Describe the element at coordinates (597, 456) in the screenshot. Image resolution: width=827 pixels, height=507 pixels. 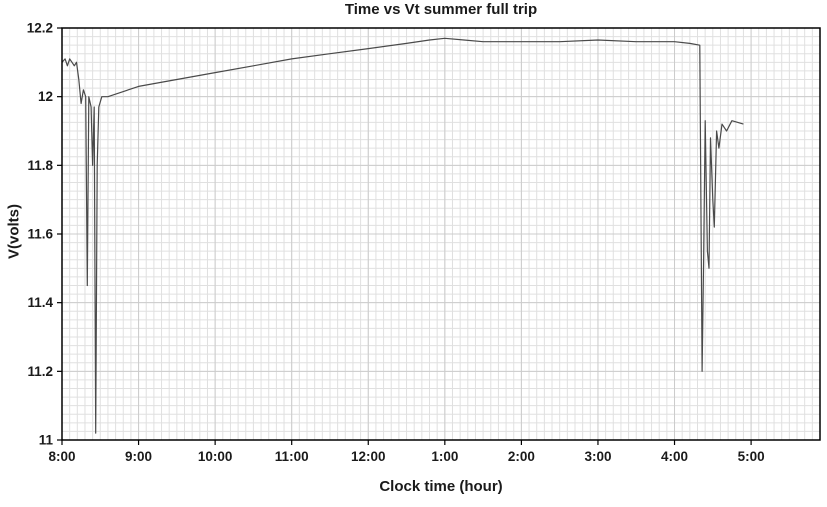
I see `x-tick-label: 3:00` at that location.